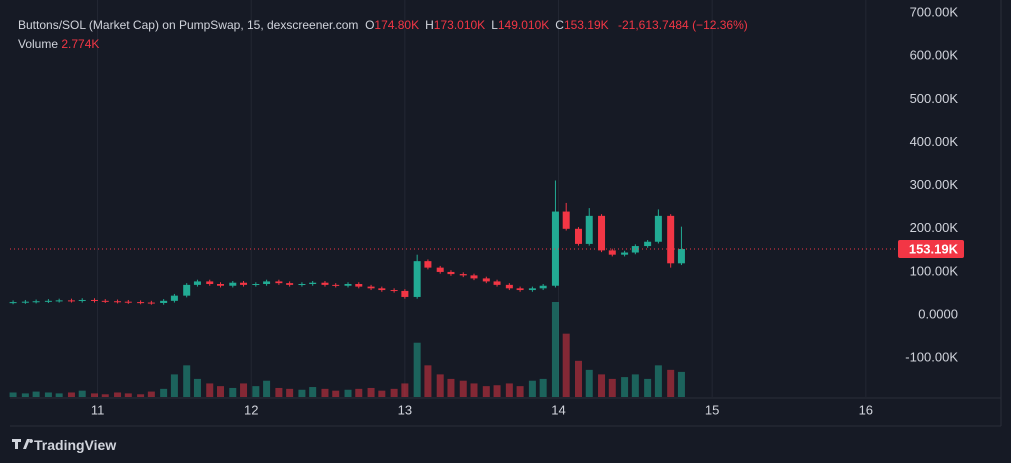 Image resolution: width=1011 pixels, height=463 pixels. I want to click on last-price-box, so click(931, 248).